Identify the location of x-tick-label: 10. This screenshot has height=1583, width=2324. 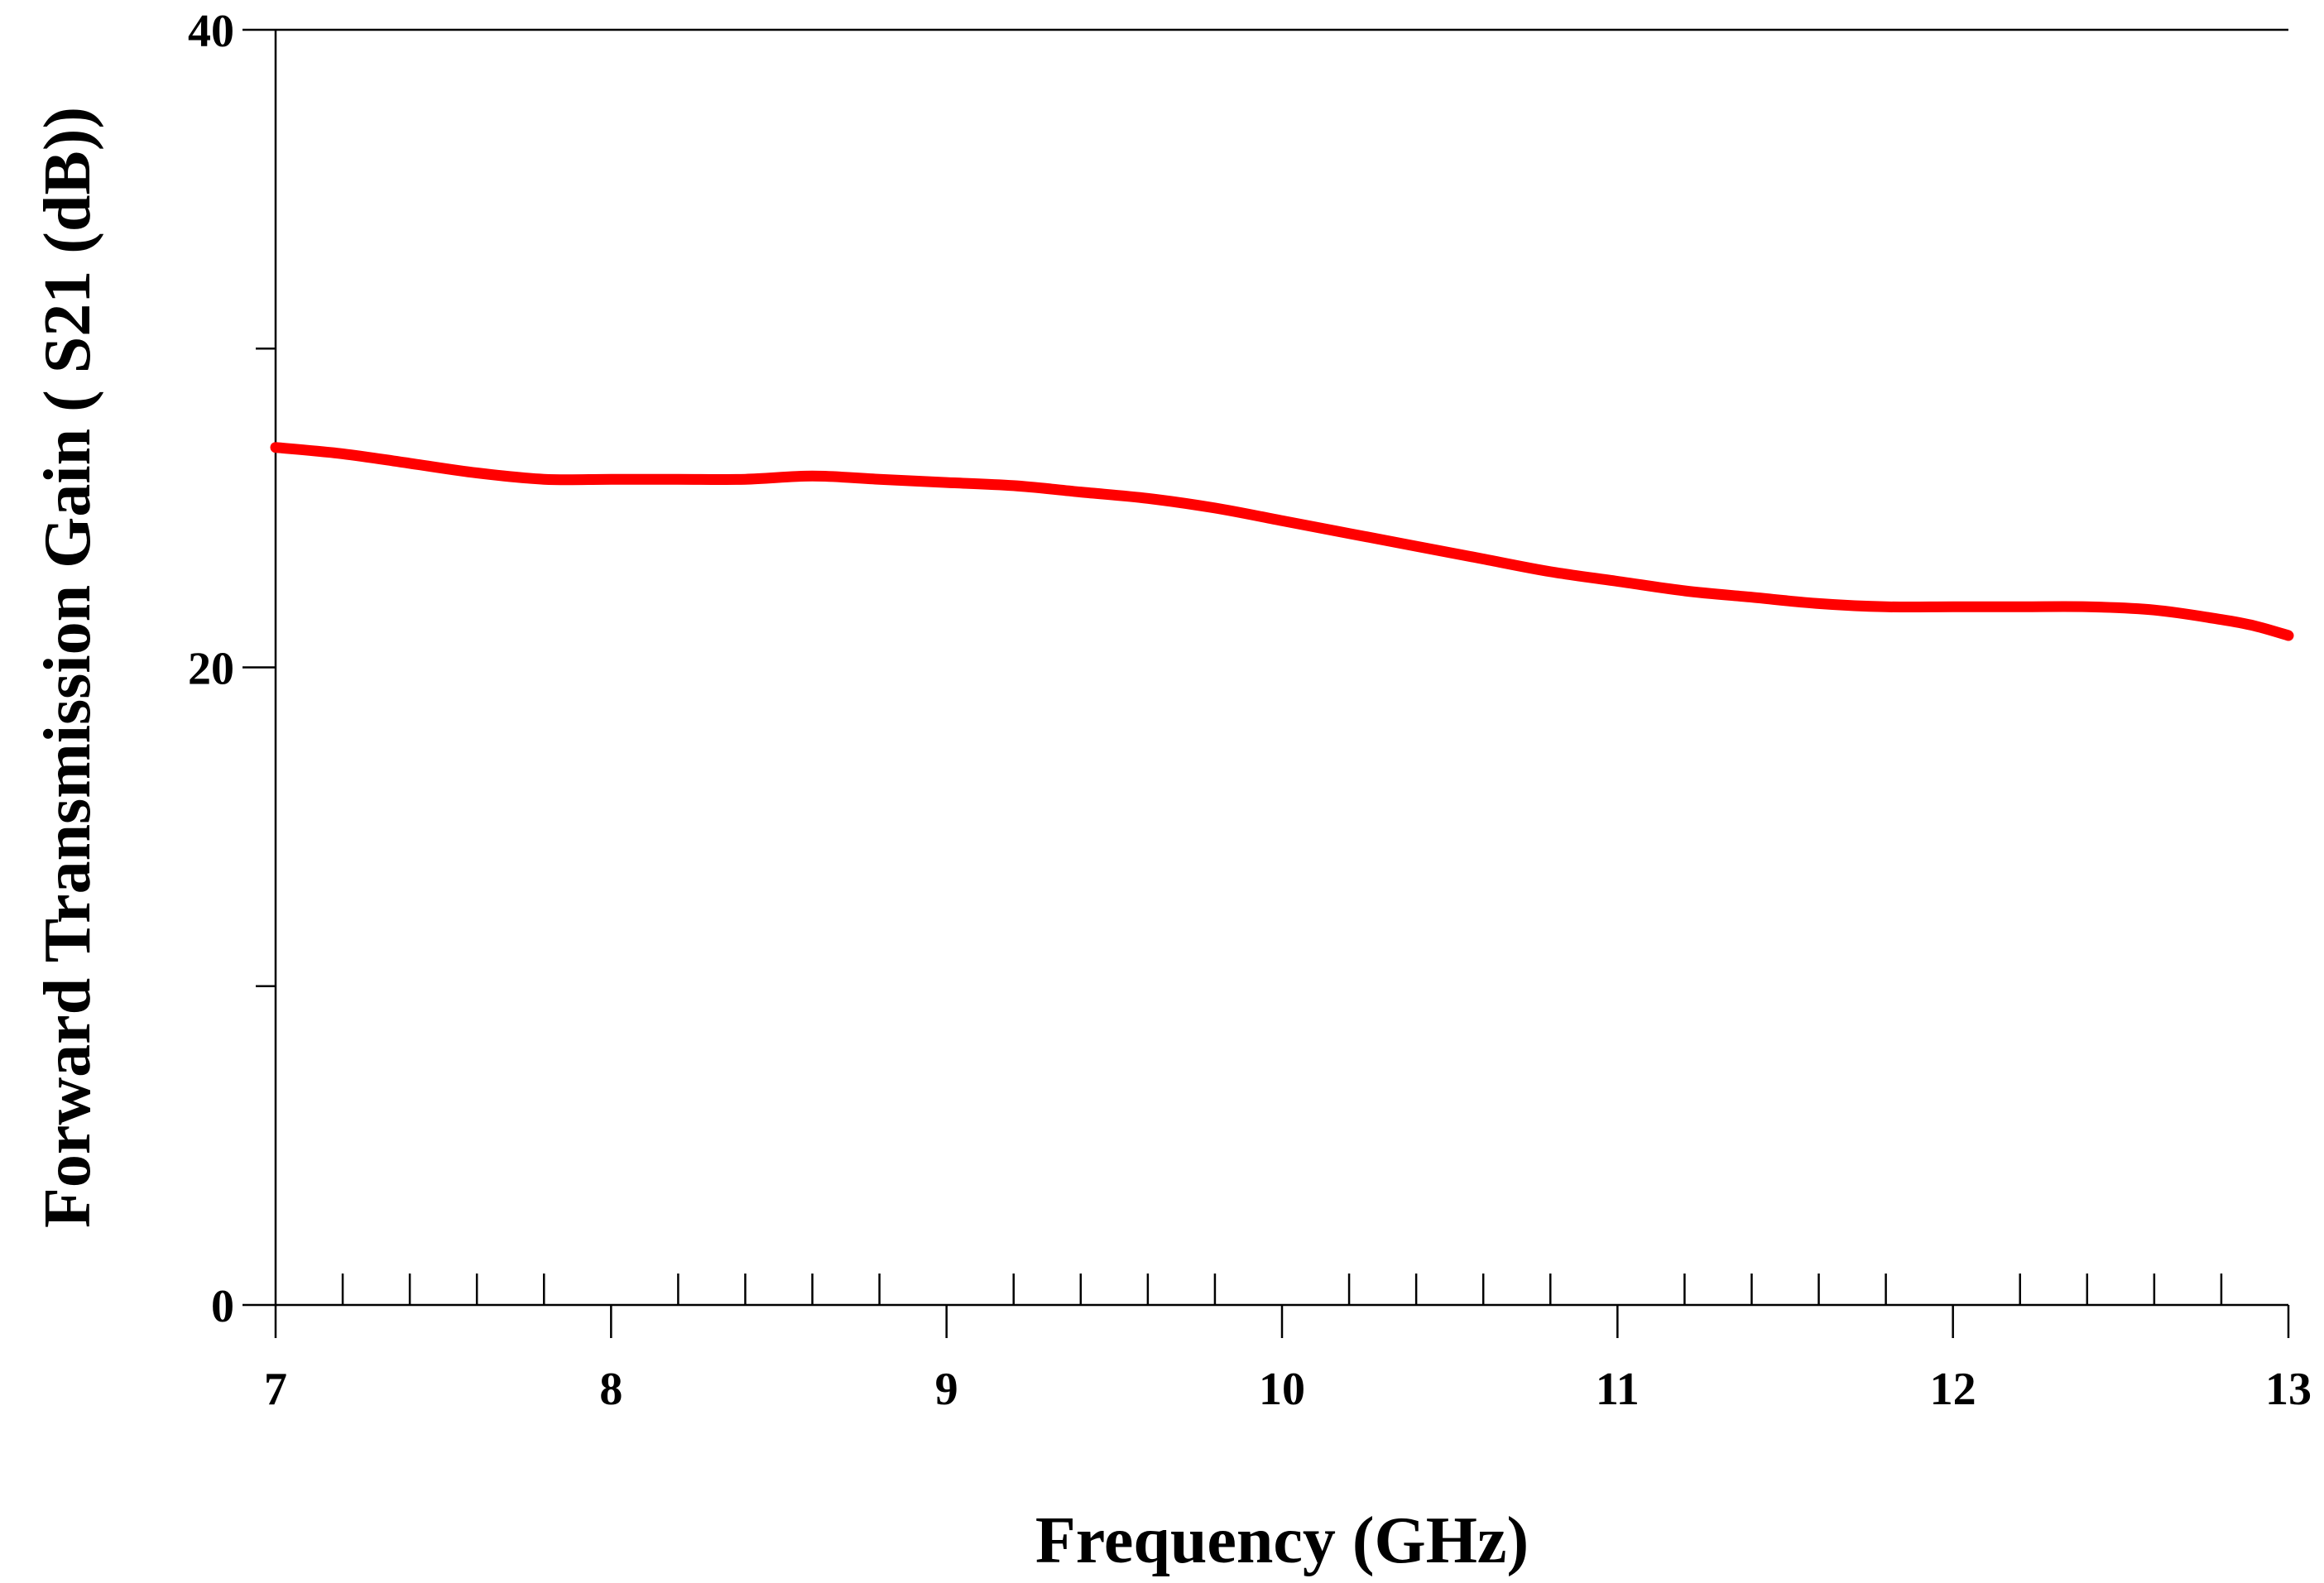
(1282, 1389).